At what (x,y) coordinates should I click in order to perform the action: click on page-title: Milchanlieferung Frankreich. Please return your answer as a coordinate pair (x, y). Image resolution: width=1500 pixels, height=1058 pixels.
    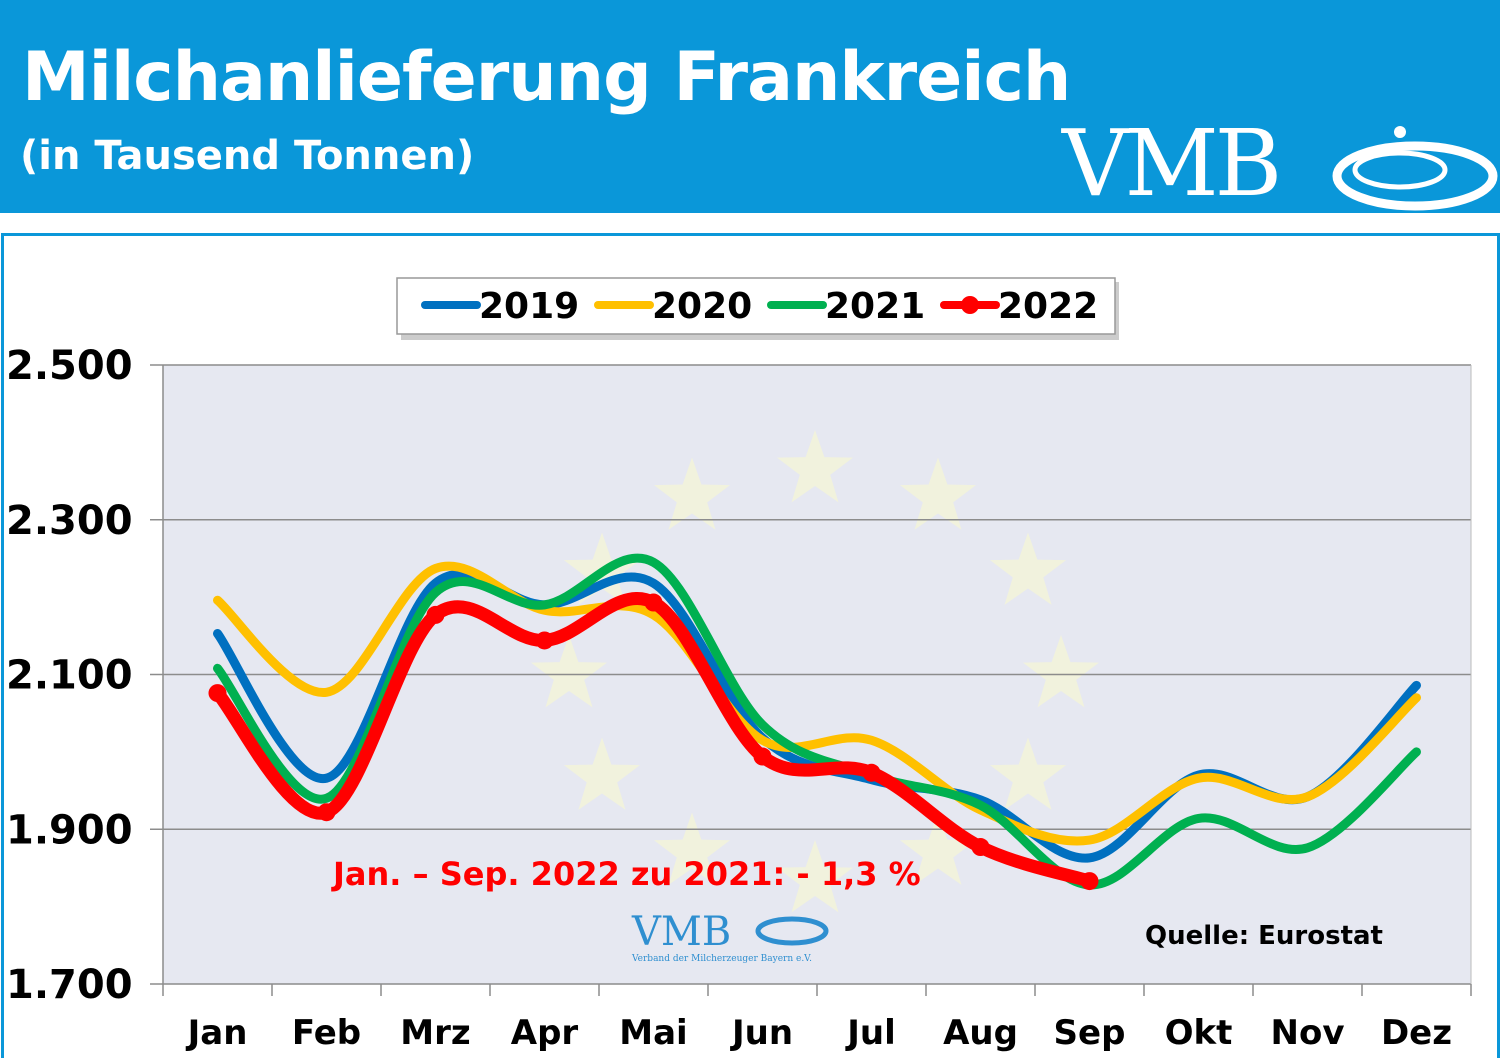
    Looking at the image, I should click on (546, 77).